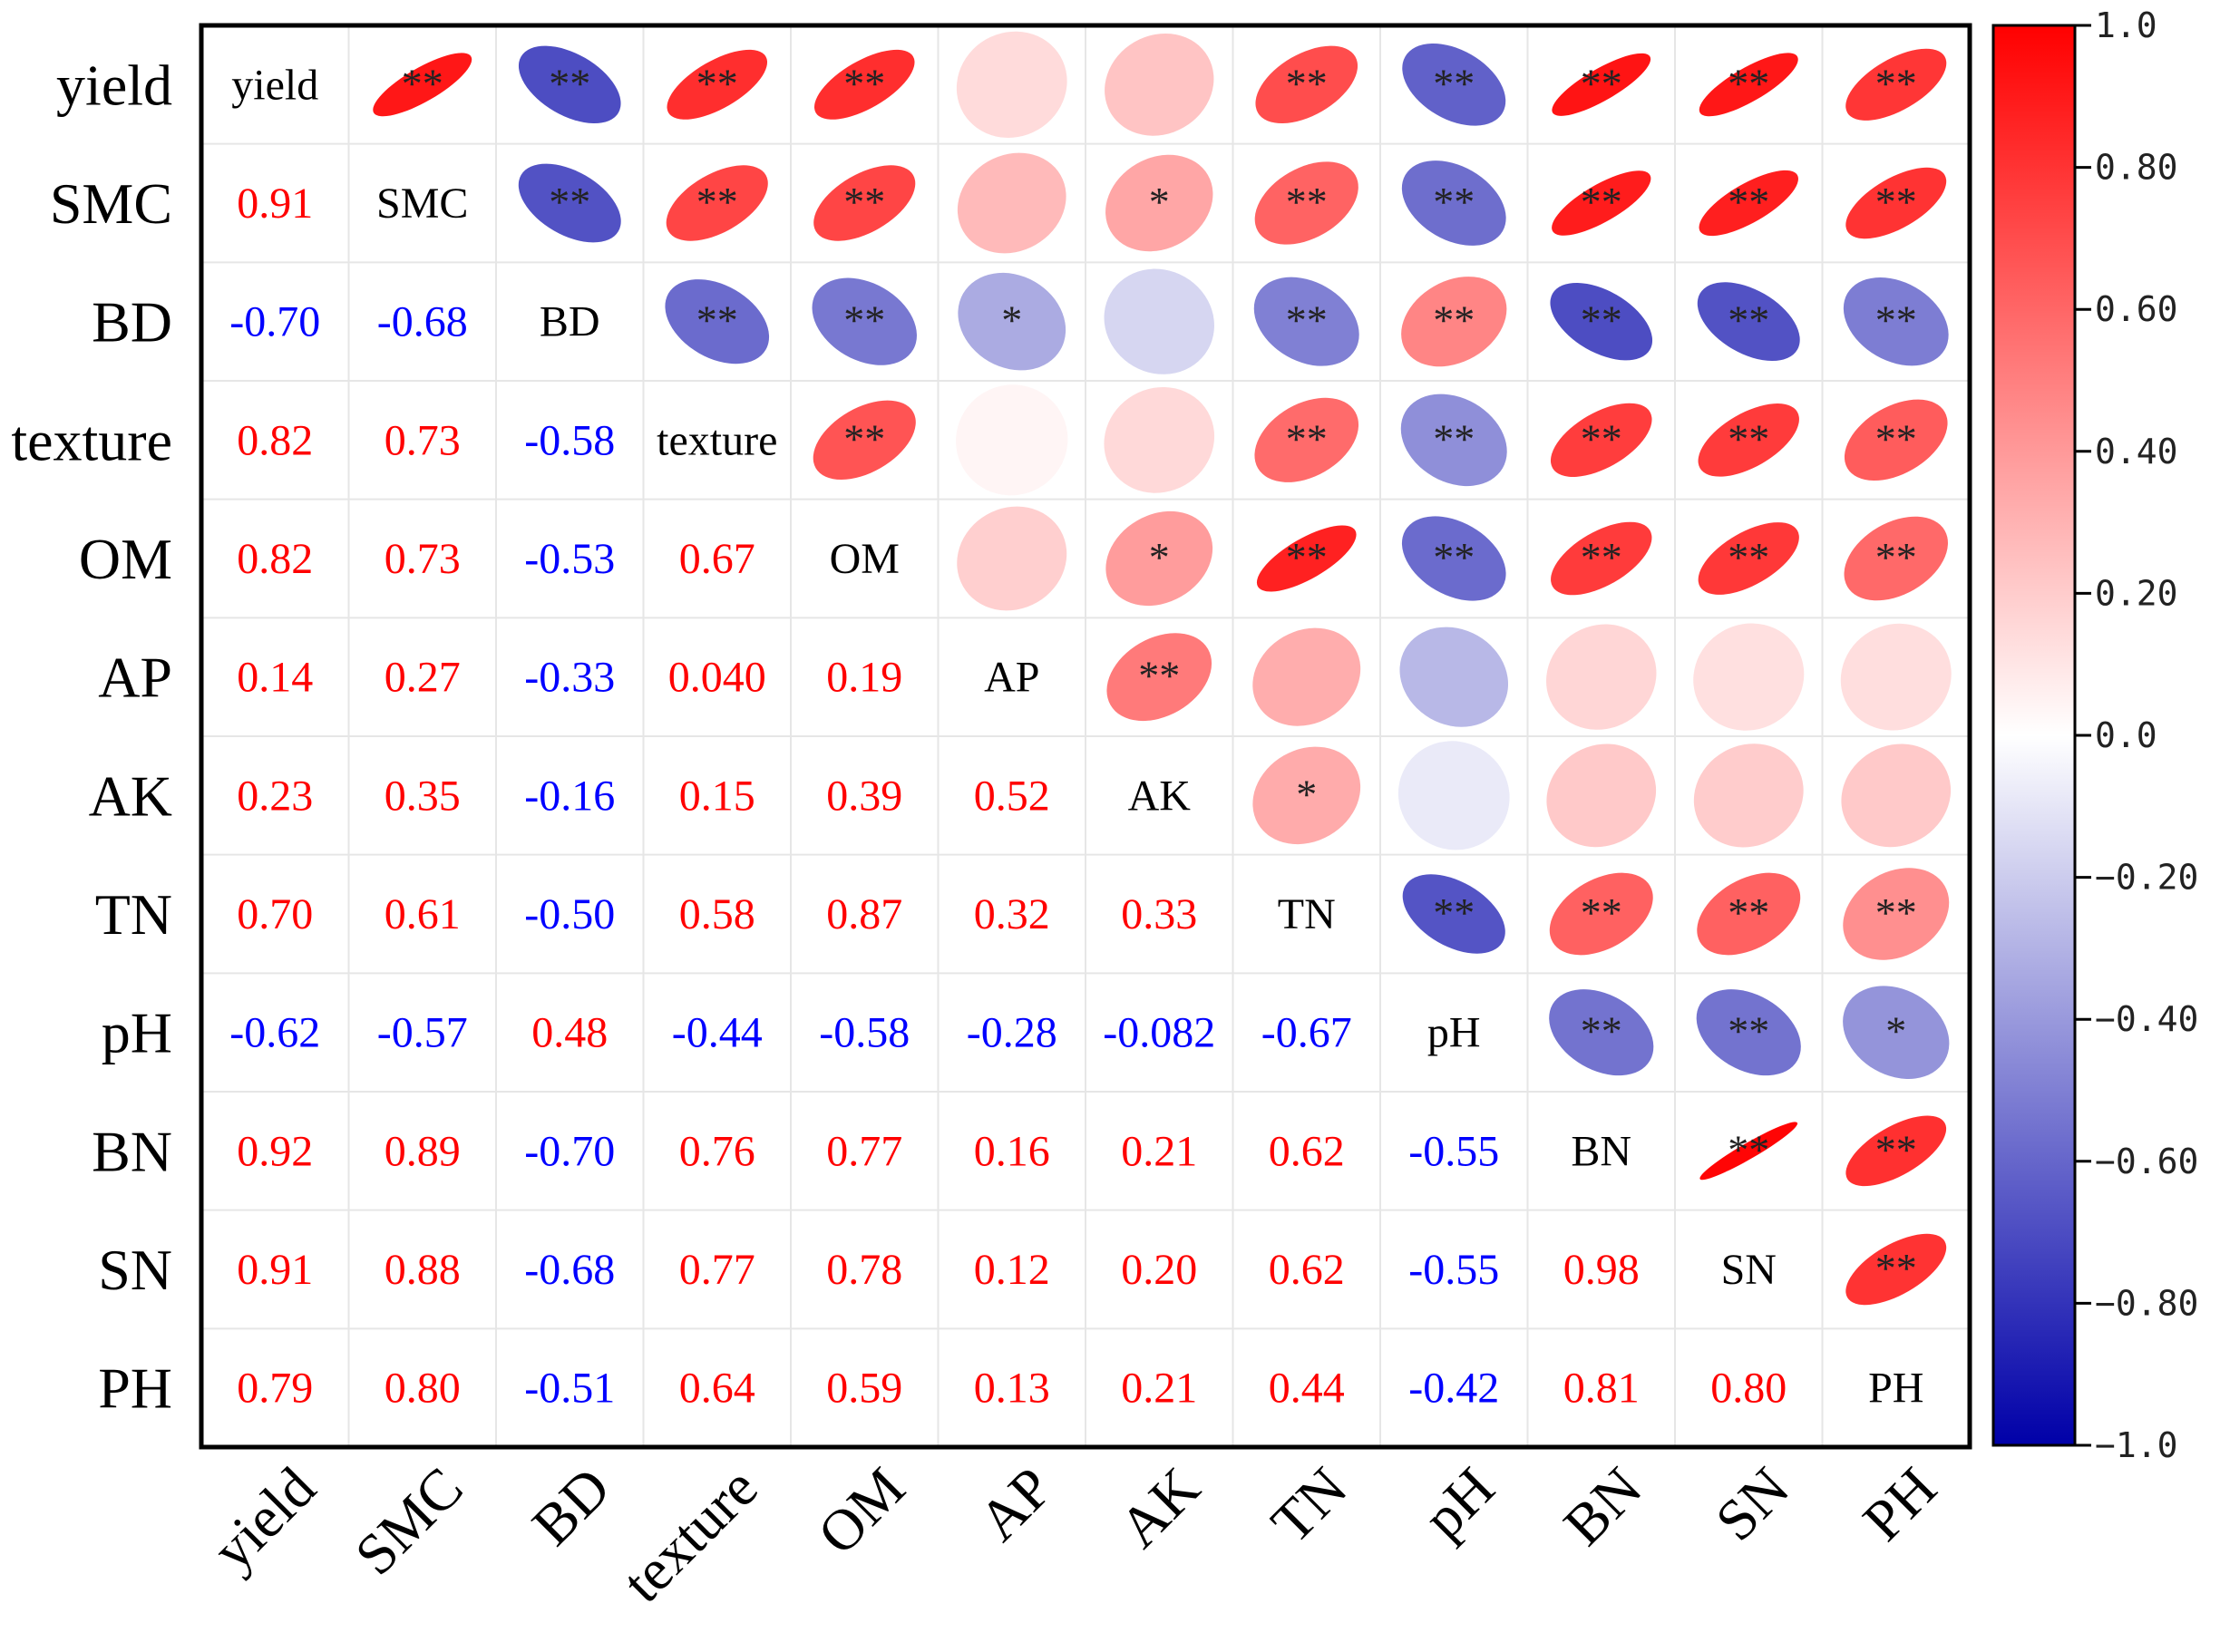  Describe the element at coordinates (114, 85) in the screenshot. I see `row-label: yield` at that location.